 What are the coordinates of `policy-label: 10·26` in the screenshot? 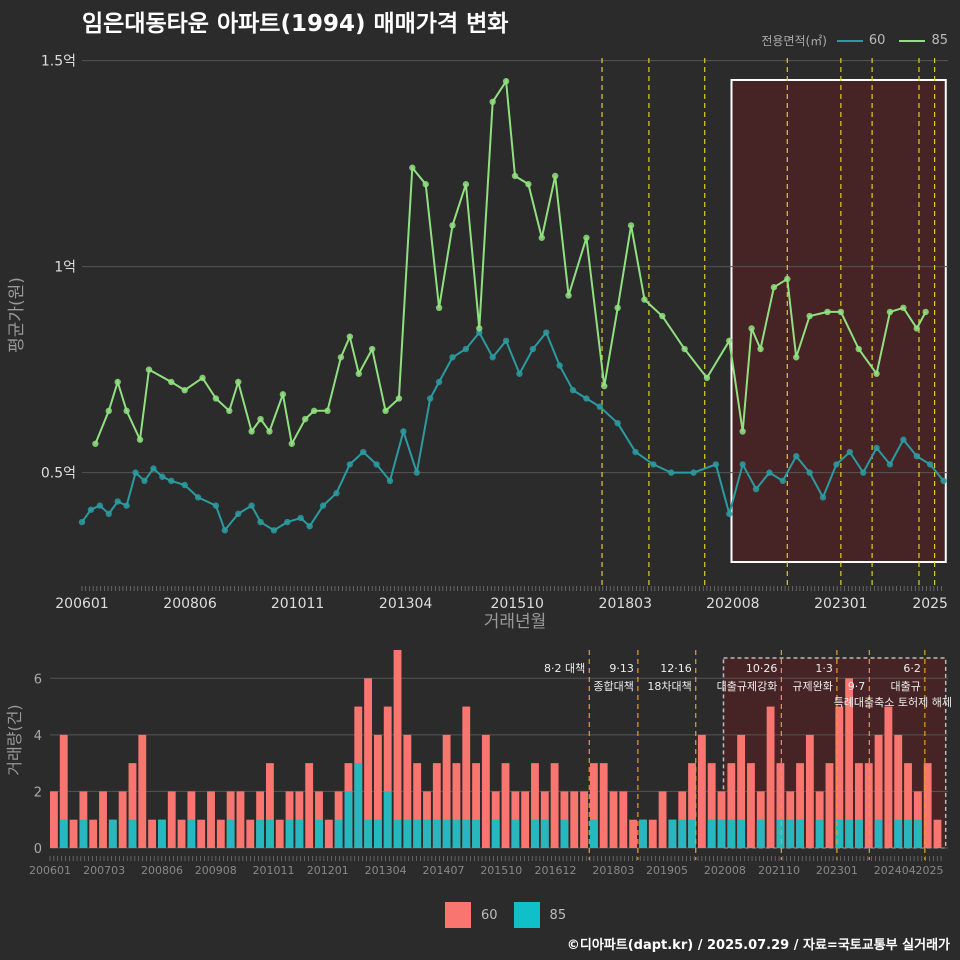 It's located at (762, 668).